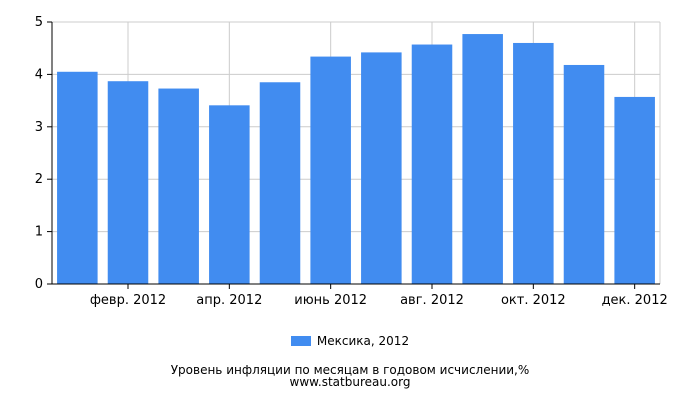 The image size is (700, 400). What do you see at coordinates (363, 341) in the screenshot?
I see `legend-label: Мексика, 2012` at bounding box center [363, 341].